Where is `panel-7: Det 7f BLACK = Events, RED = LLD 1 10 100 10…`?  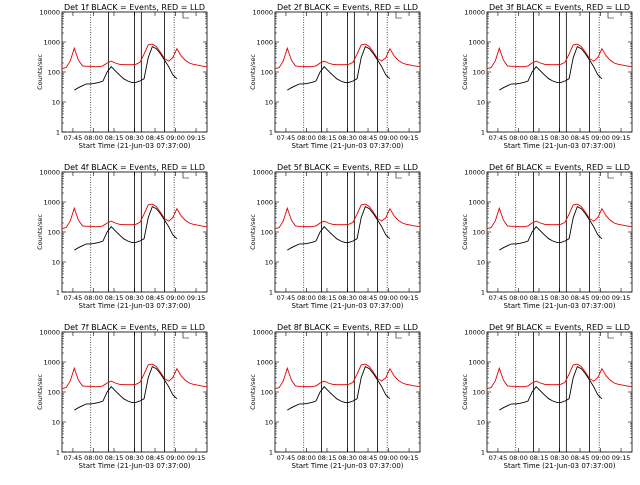
panel-7: Det 7f BLACK = Events, RED = LLD 1 10 100 10… is located at coordinates (122, 396).